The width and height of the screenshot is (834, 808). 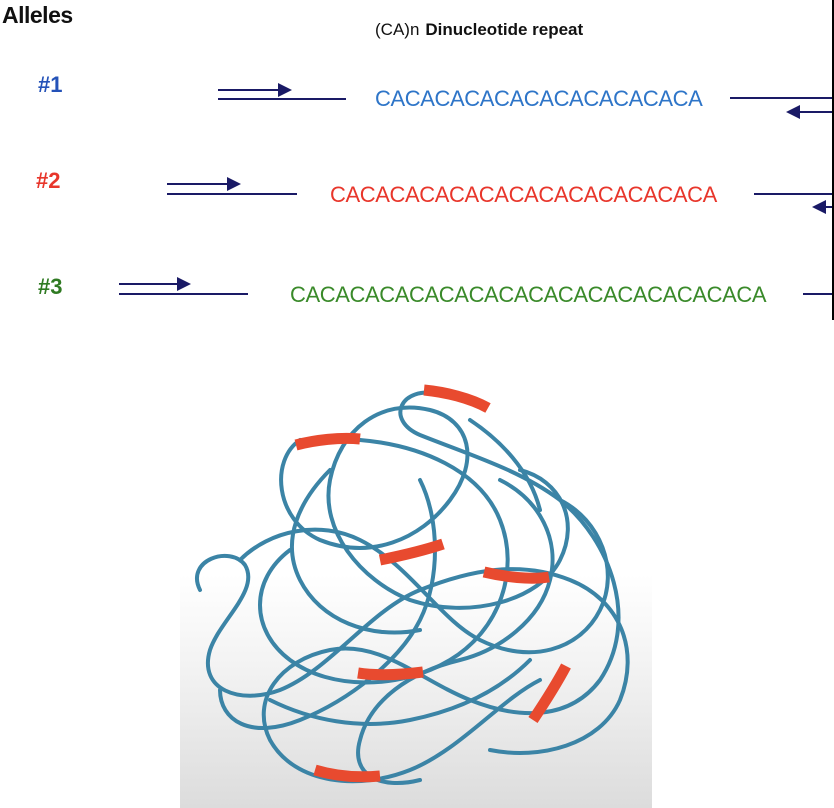 I want to click on allele-3-sequence: CACACACACACACACACACACACACACACACA, so click(x=528, y=294).